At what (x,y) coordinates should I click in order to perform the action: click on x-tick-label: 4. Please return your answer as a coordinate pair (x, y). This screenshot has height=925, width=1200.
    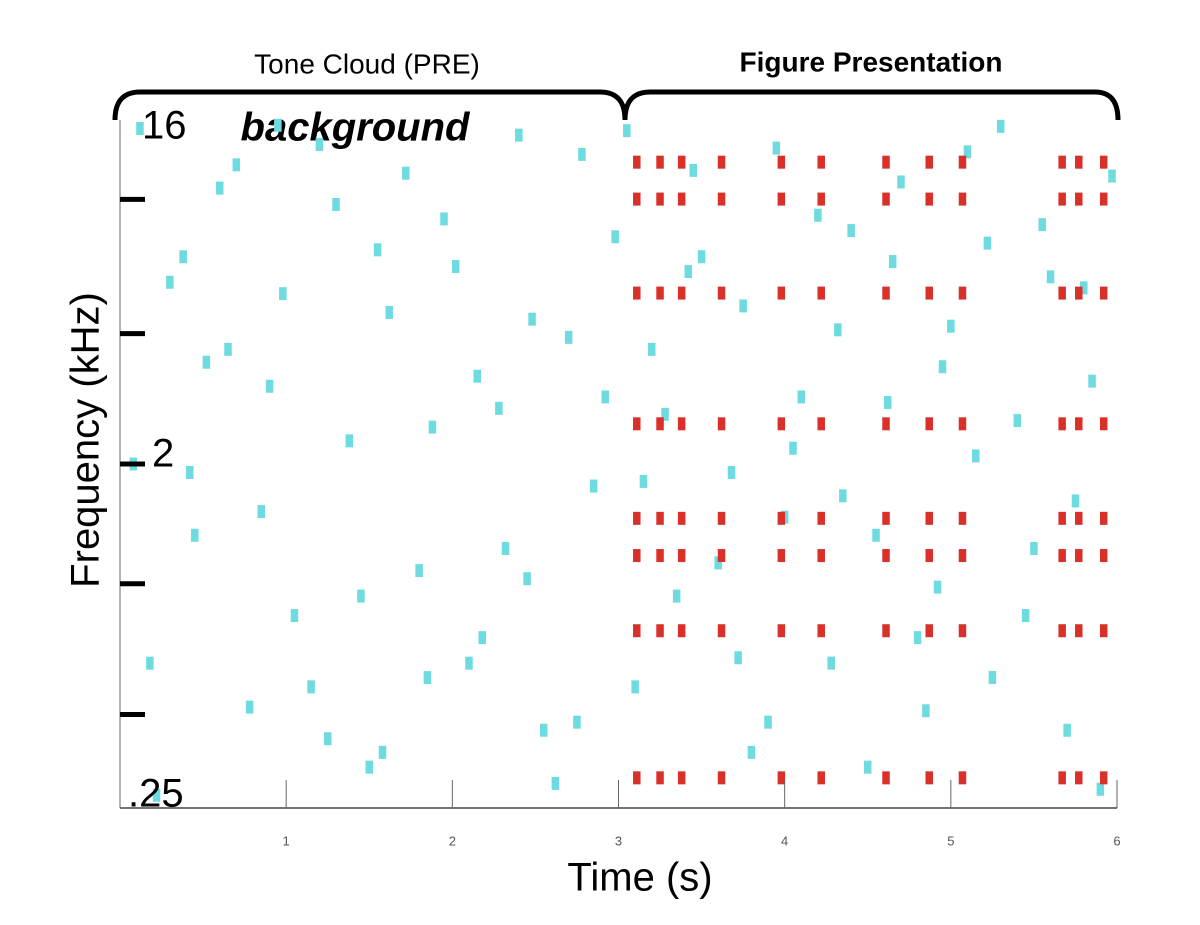
    Looking at the image, I should click on (784, 840).